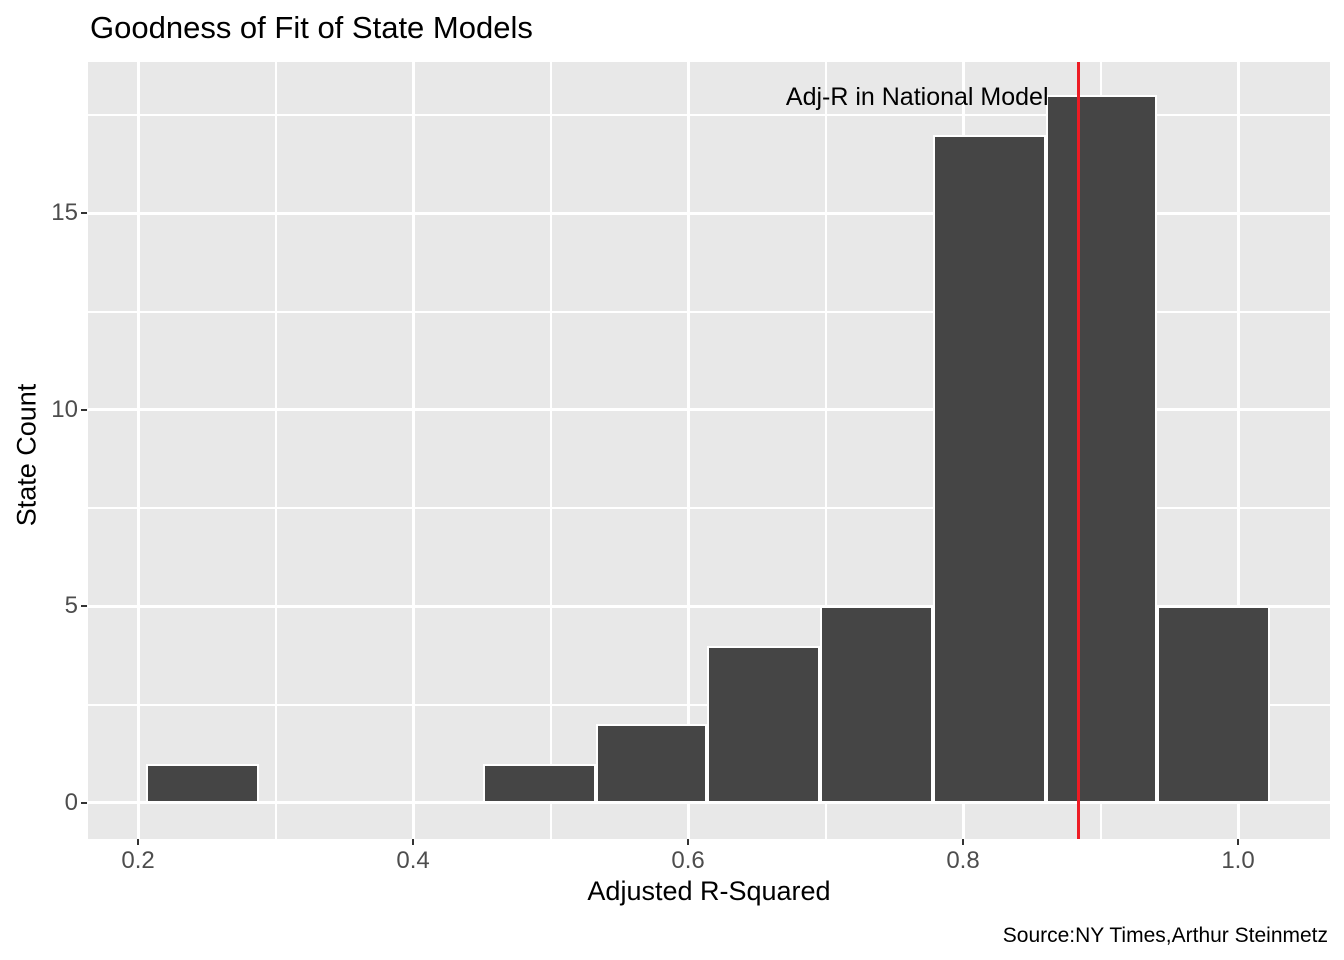 This screenshot has width=1344, height=960. Describe the element at coordinates (311, 27) in the screenshot. I see `chart-title: Goodness of Fit of State Models` at that location.